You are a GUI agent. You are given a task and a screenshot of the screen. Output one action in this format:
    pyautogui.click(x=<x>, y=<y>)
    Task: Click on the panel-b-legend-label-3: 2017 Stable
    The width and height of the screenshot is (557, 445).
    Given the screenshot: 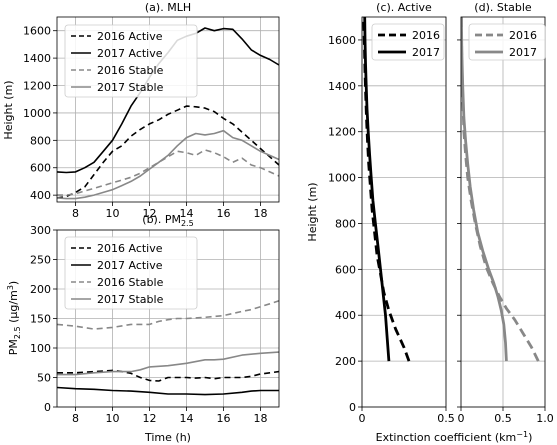 What is the action you would take?
    pyautogui.click(x=130, y=299)
    